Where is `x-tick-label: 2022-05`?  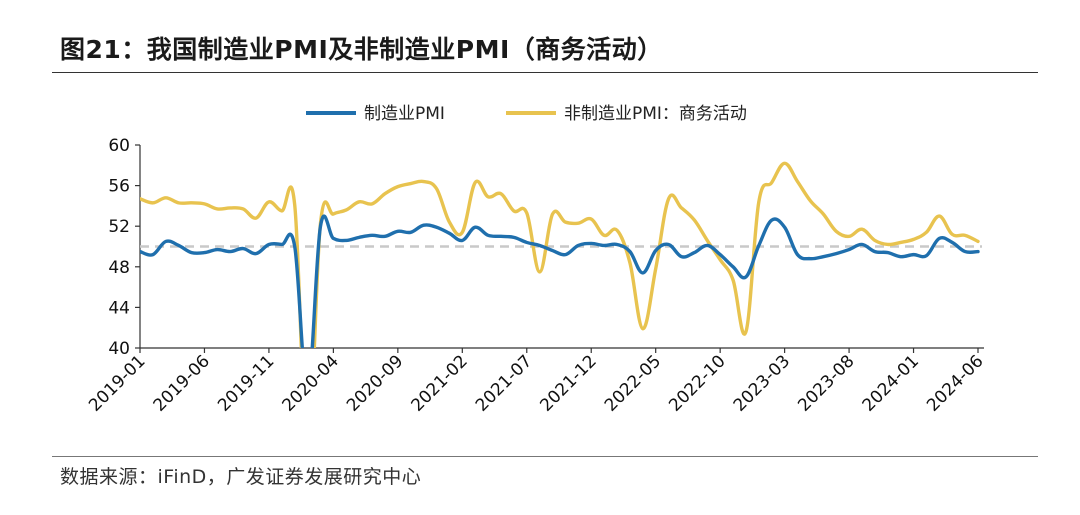
x-tick-label: 2022-05 is located at coordinates (633, 383).